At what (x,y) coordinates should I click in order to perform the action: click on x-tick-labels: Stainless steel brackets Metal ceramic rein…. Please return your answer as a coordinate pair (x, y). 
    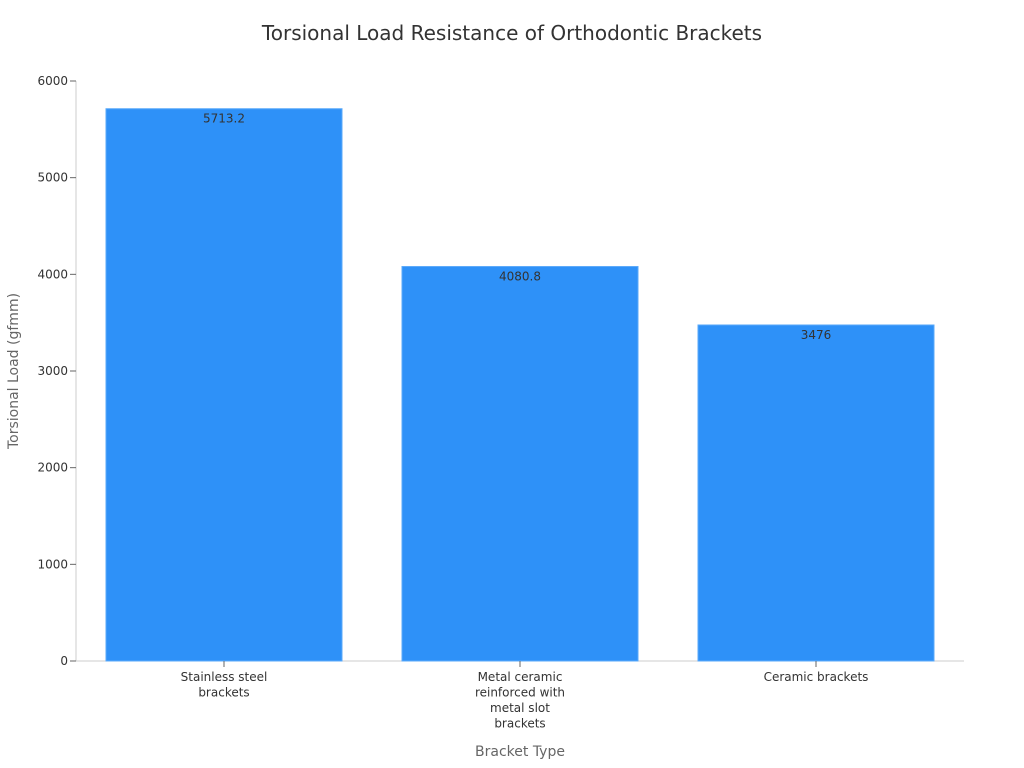
    Looking at the image, I should click on (525, 696).